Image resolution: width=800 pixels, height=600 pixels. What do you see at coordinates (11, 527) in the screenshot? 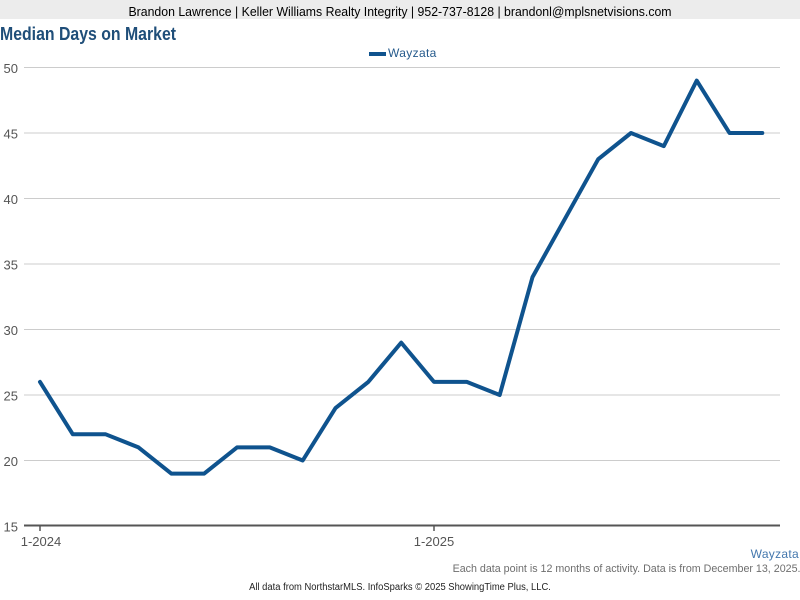
I see `svg-text: 15` at bounding box center [11, 527].